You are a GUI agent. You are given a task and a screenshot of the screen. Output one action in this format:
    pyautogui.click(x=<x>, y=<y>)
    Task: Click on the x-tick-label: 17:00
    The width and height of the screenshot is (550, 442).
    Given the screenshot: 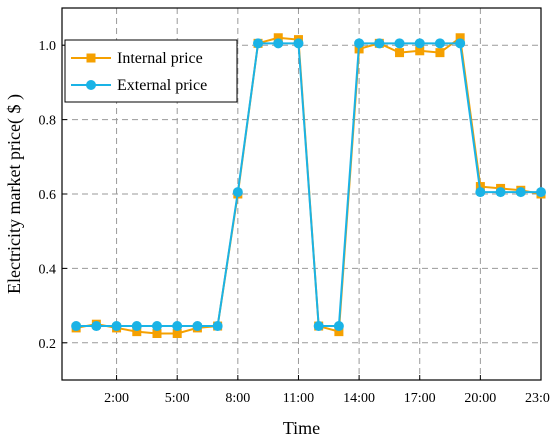 What is the action you would take?
    pyautogui.click(x=420, y=398)
    